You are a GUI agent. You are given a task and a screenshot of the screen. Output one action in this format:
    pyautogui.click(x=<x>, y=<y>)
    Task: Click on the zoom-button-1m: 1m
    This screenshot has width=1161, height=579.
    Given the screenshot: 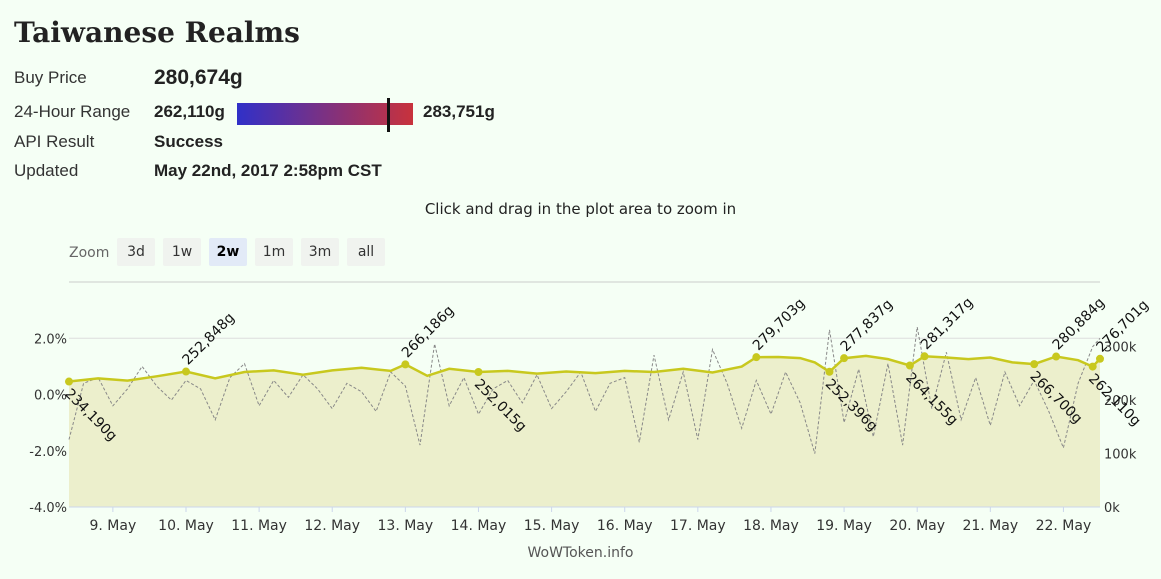 What is the action you would take?
    pyautogui.click(x=274, y=252)
    